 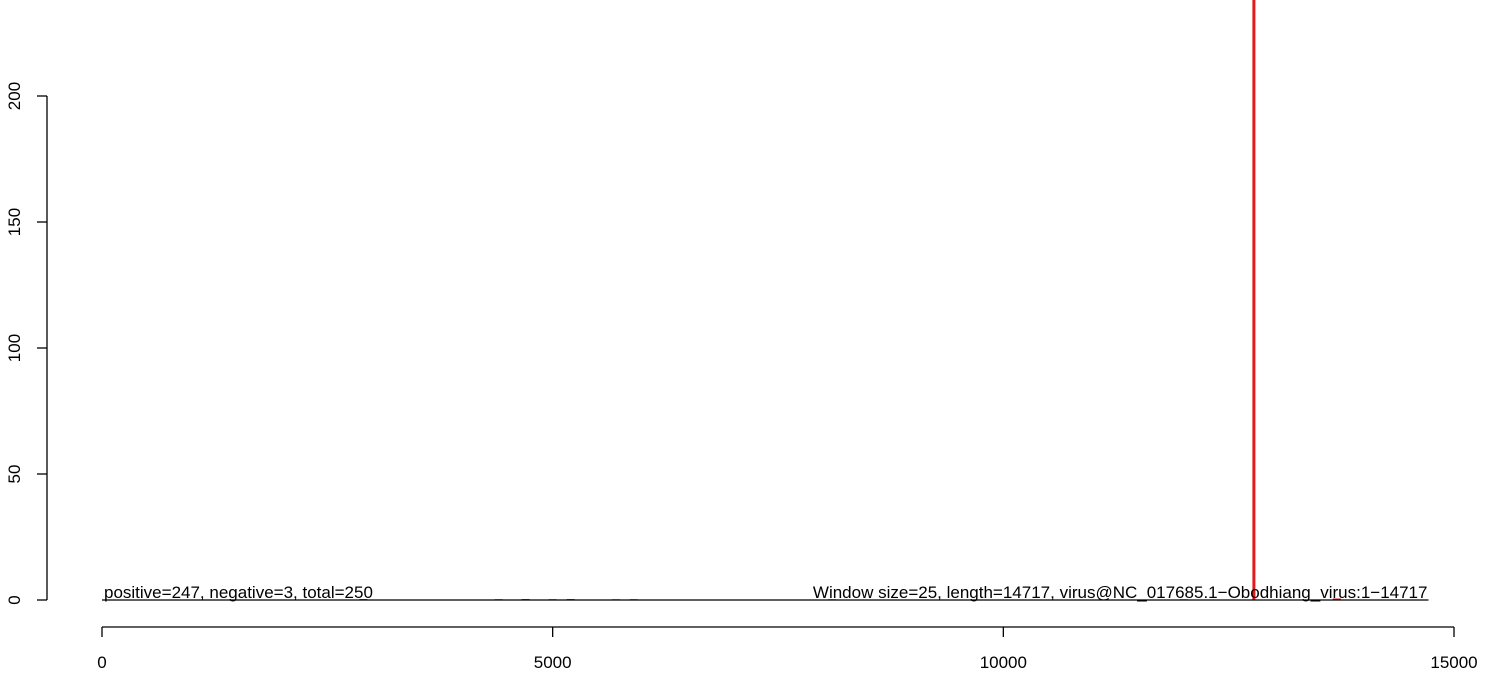 What do you see at coordinates (14, 474) in the screenshot?
I see `y-tick-label-1: 50` at bounding box center [14, 474].